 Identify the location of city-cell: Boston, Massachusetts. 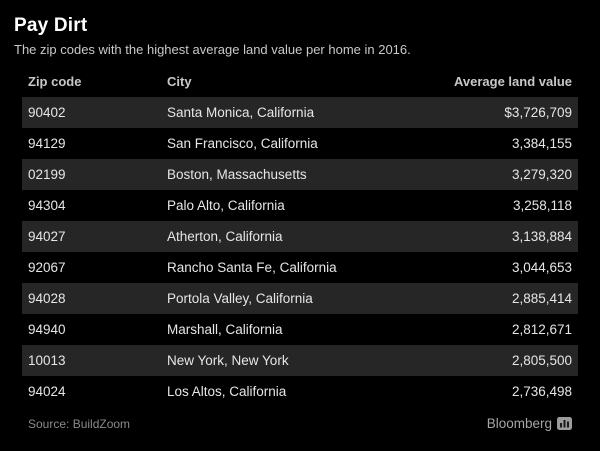
(237, 175).